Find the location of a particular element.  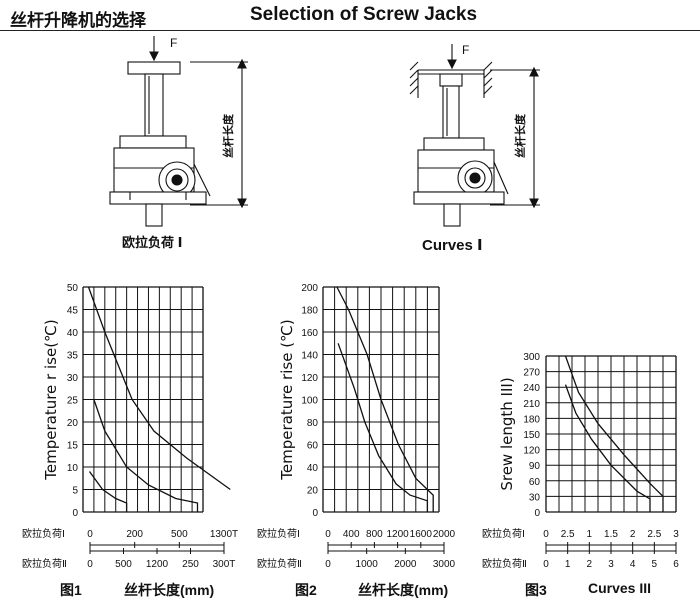

euler-tick-label: 1.5 is located at coordinates (611, 534).